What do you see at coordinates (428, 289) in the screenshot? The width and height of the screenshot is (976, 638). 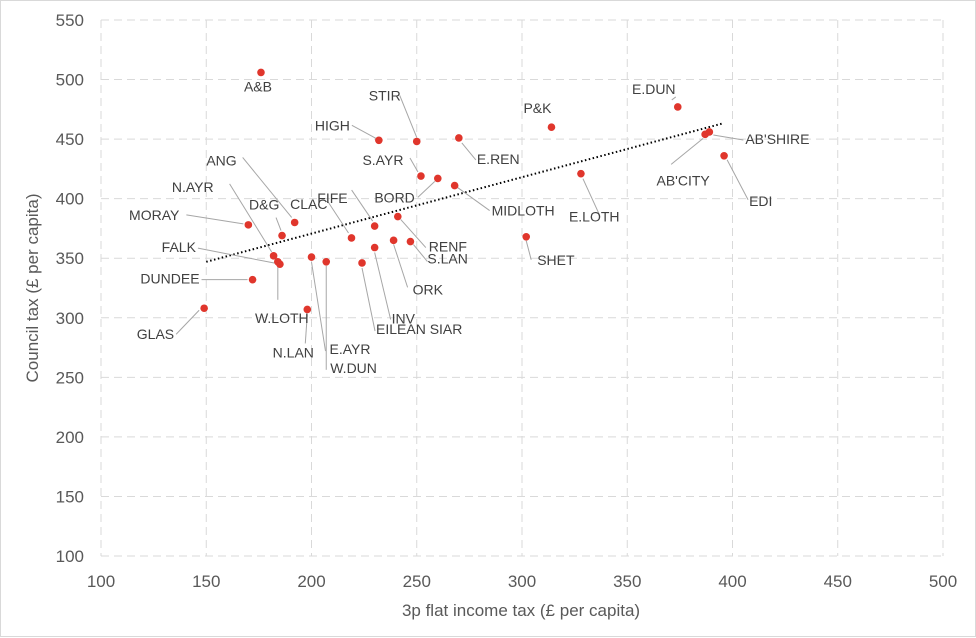 I see `point-label-ork: ORK` at bounding box center [428, 289].